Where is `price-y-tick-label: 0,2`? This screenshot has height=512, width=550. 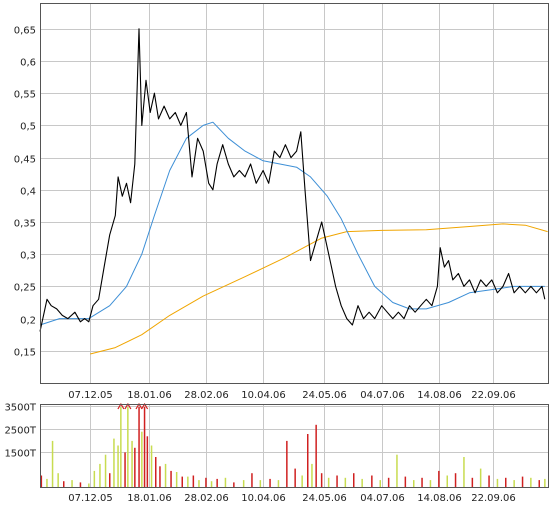
price-y-tick-label: 0,2 is located at coordinates (28, 321).